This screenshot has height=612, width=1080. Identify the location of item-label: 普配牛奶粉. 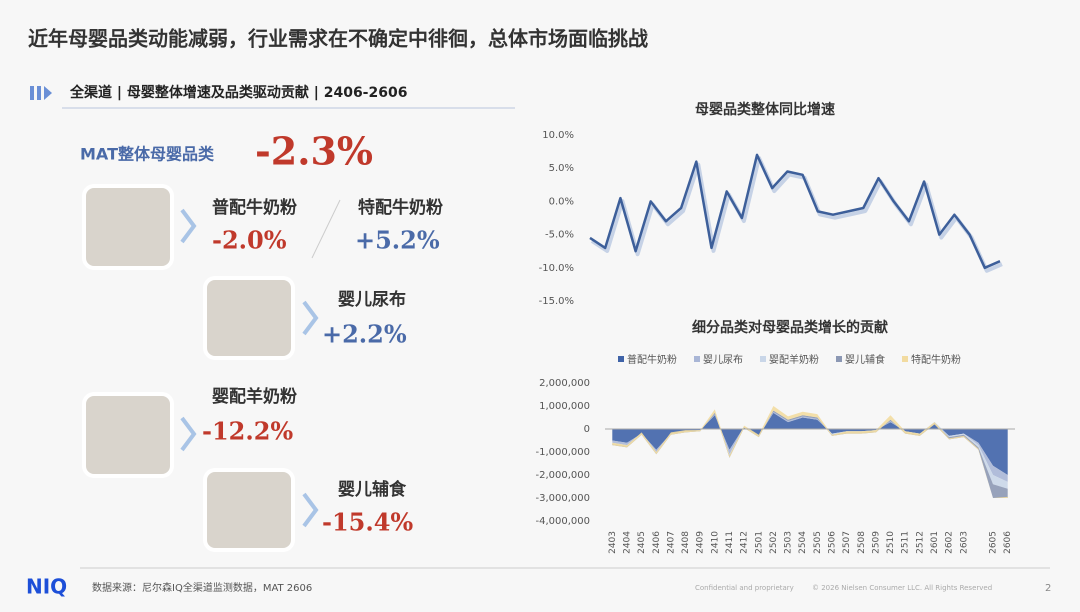
(254, 207).